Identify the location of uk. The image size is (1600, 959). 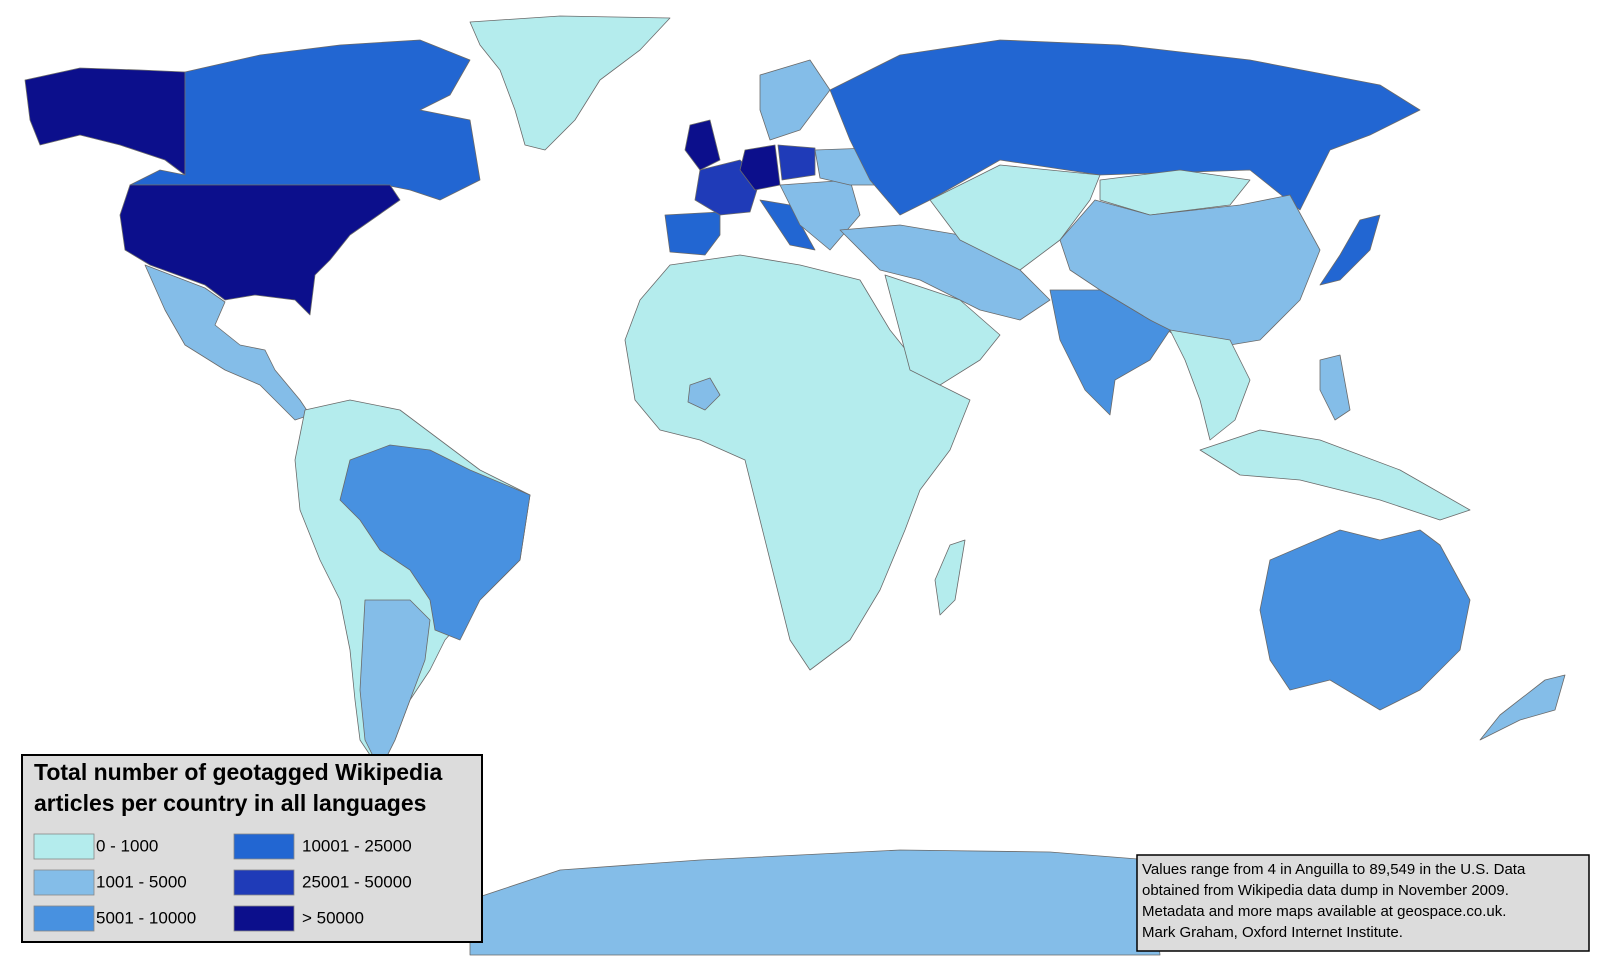
(702, 145).